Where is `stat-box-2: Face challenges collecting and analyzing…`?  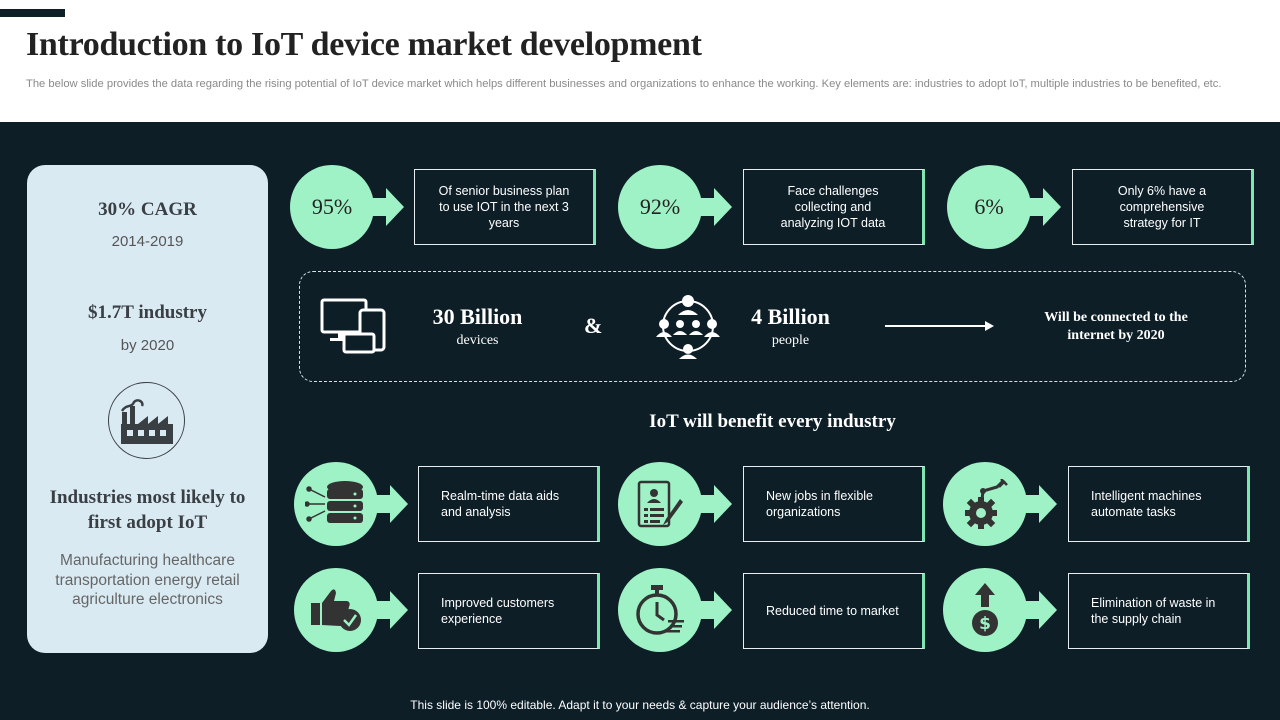
stat-box-2: Face challenges collecting and analyzing… is located at coordinates (834, 207).